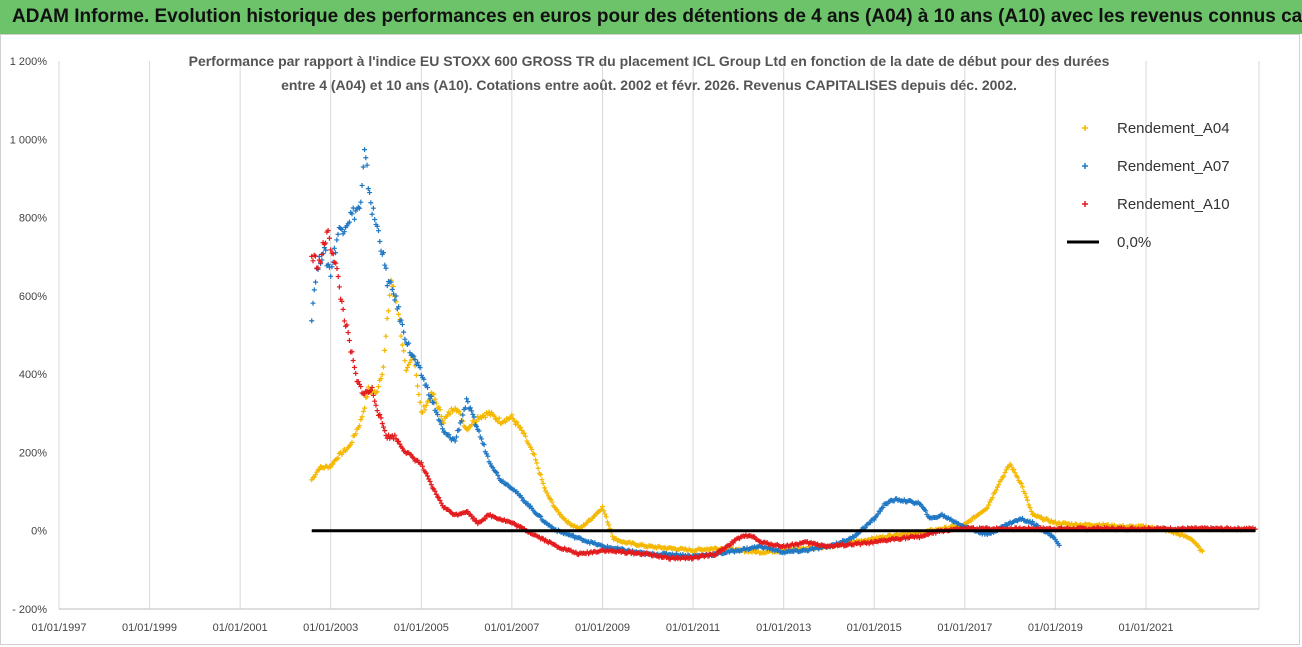 The height and width of the screenshot is (647, 1302). Describe the element at coordinates (964, 628) in the screenshot. I see `x-tick-label: 01/01/2017` at that location.